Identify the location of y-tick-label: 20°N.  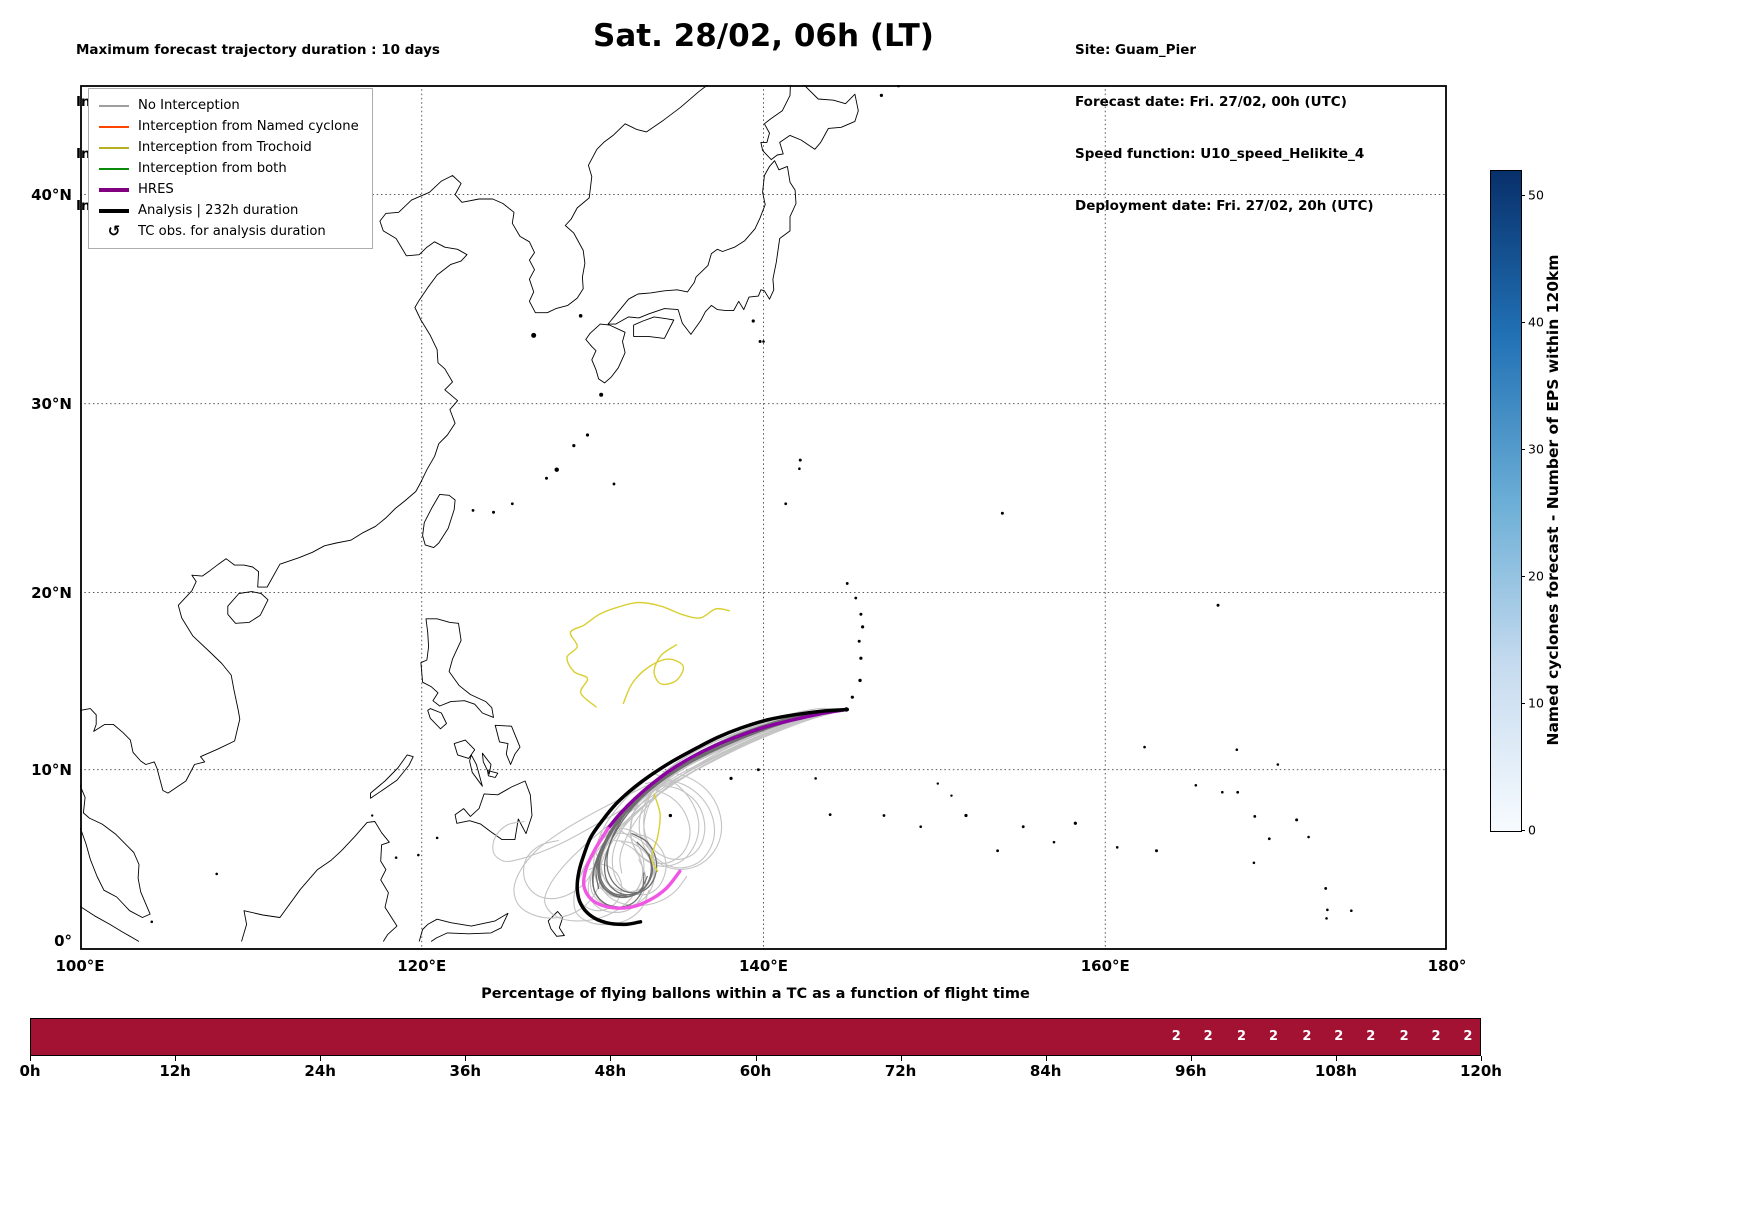
(51, 592).